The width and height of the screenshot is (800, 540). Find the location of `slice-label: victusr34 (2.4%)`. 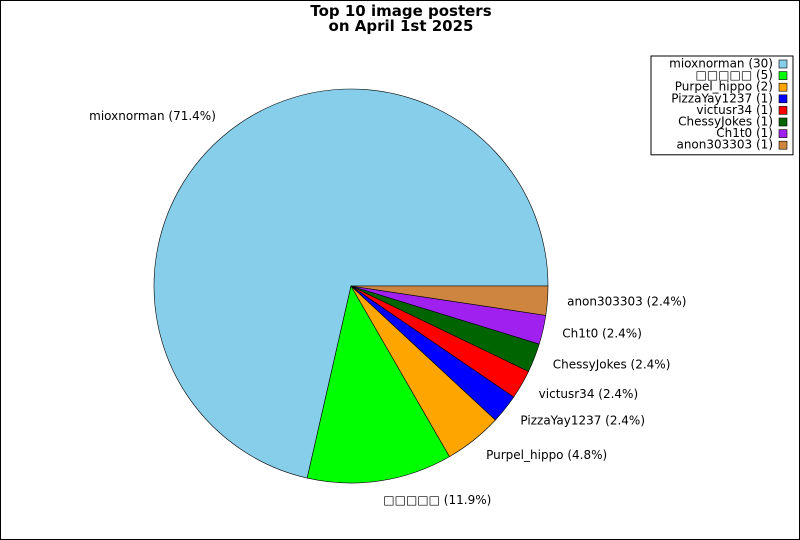

slice-label: victusr34 (2.4%) is located at coordinates (588, 394).